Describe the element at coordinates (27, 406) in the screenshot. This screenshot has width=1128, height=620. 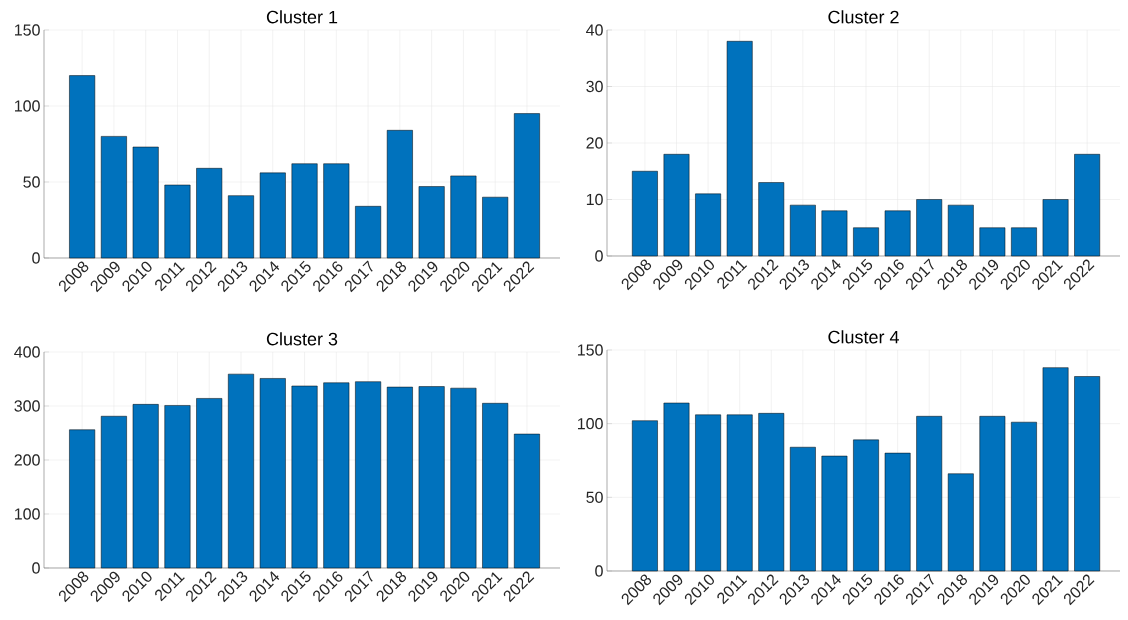
I see `y-tick-label: 300` at that location.